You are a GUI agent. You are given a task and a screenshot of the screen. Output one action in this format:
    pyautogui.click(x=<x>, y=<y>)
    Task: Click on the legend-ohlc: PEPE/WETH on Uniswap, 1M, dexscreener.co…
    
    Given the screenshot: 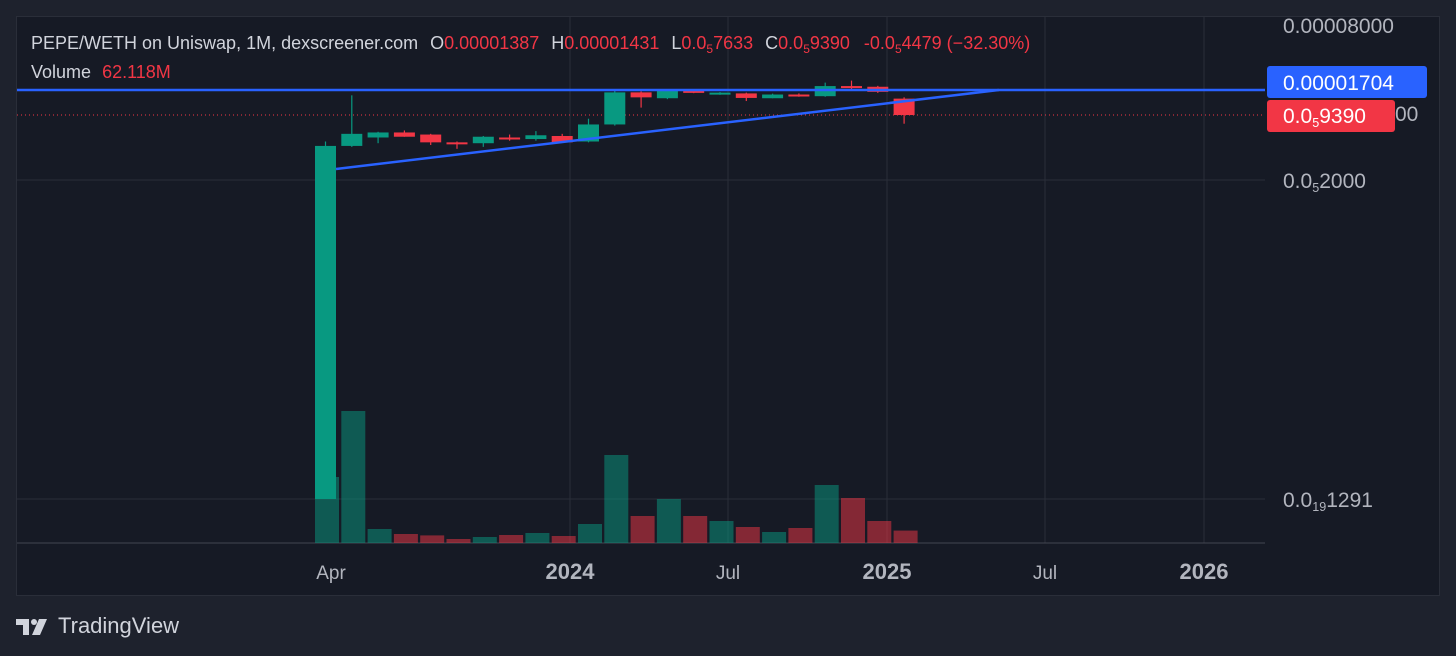 What is the action you would take?
    pyautogui.click(x=531, y=44)
    